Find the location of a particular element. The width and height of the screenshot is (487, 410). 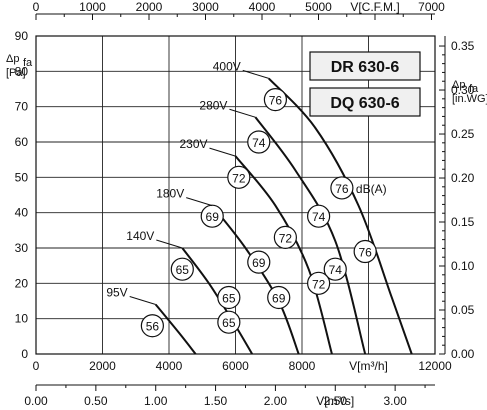

svg-text: [in.WG] is located at coordinates (469, 99).